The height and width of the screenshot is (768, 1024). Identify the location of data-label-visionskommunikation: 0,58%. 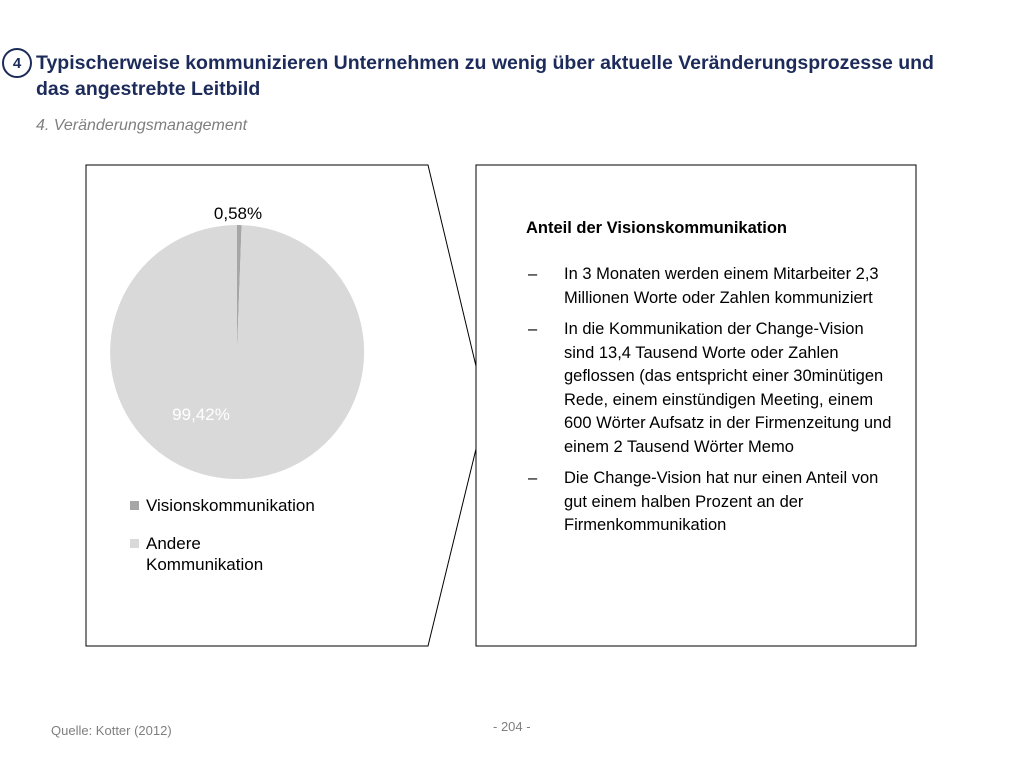
(238, 213).